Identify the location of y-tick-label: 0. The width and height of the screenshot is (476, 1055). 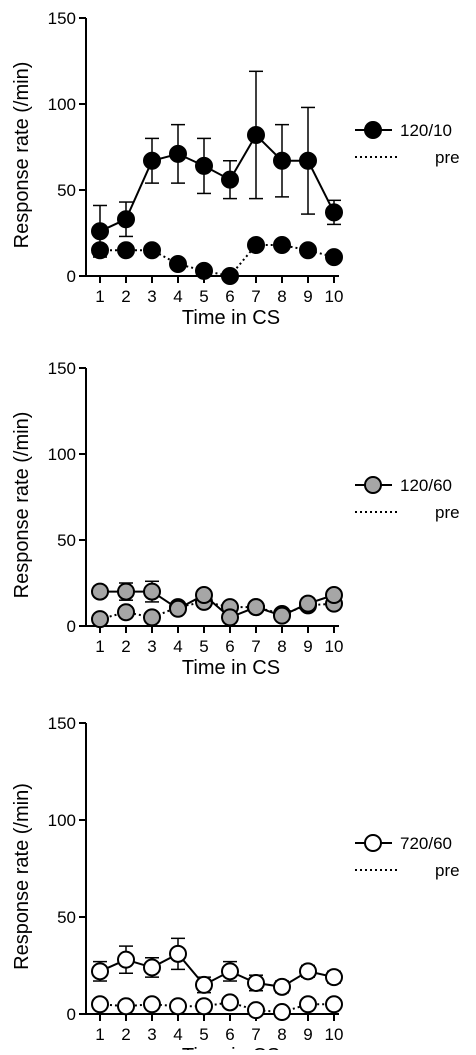
(71, 1014).